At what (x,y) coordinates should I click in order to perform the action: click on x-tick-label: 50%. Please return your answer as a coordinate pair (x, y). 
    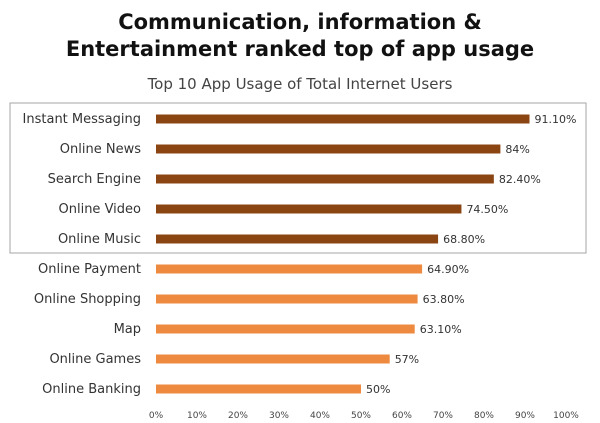
    Looking at the image, I should click on (361, 416).